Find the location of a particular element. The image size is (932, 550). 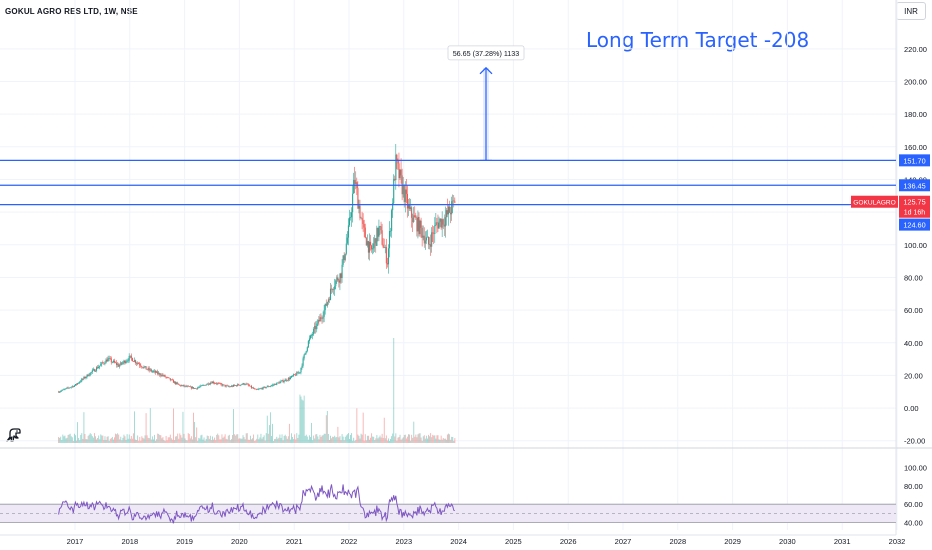

rsi-axis-label: 80.00 is located at coordinates (913, 486).